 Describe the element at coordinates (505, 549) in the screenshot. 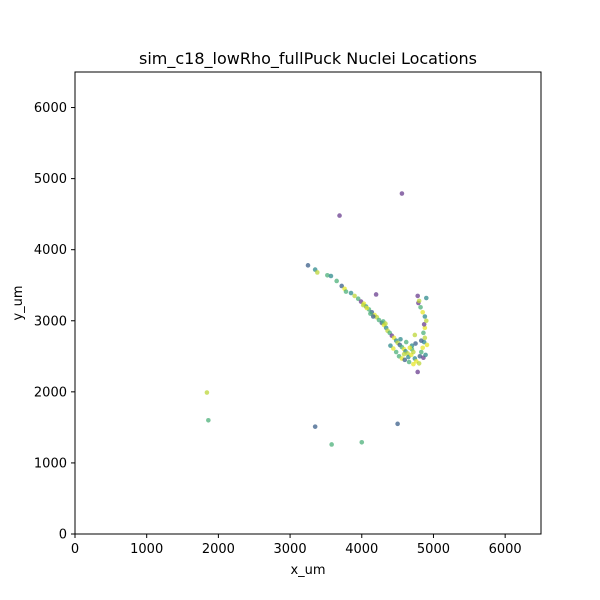

I see `x-tick-label: 6000` at that location.